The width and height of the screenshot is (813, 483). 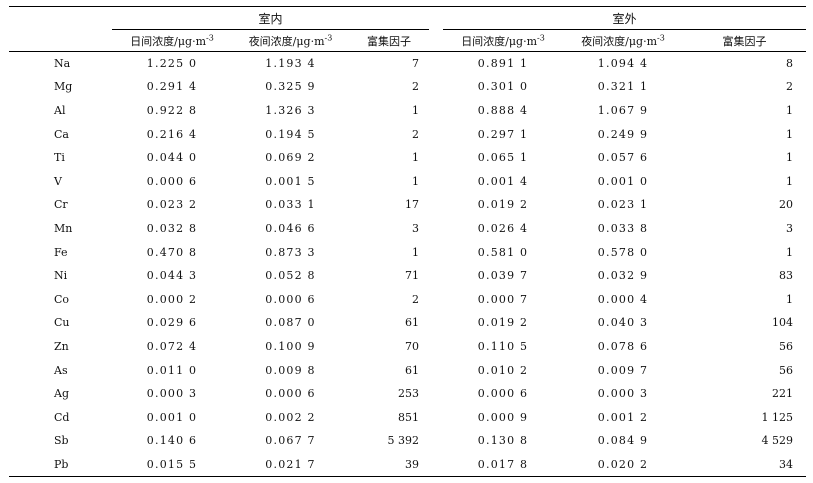 What do you see at coordinates (407, 111) in the screenshot?
I see `table-row: Al 0.922 8 1.326 3 1 0.888 4 1.067 9 1` at bounding box center [407, 111].